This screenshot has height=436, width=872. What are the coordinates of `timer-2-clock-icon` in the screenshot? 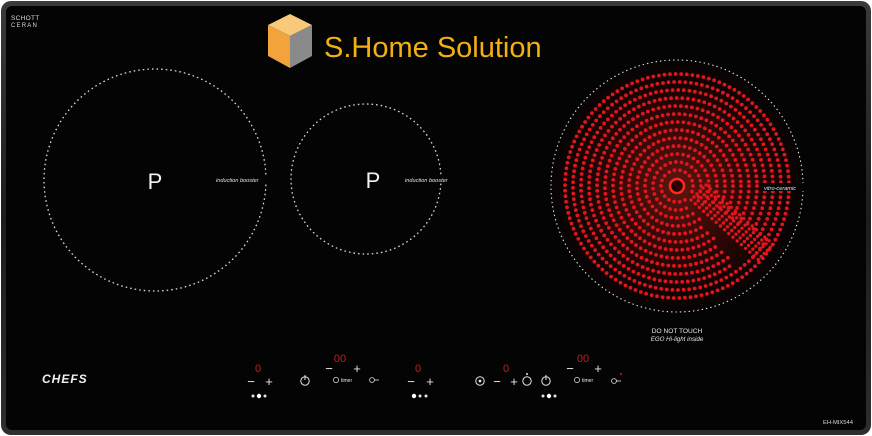 It's located at (577, 380).